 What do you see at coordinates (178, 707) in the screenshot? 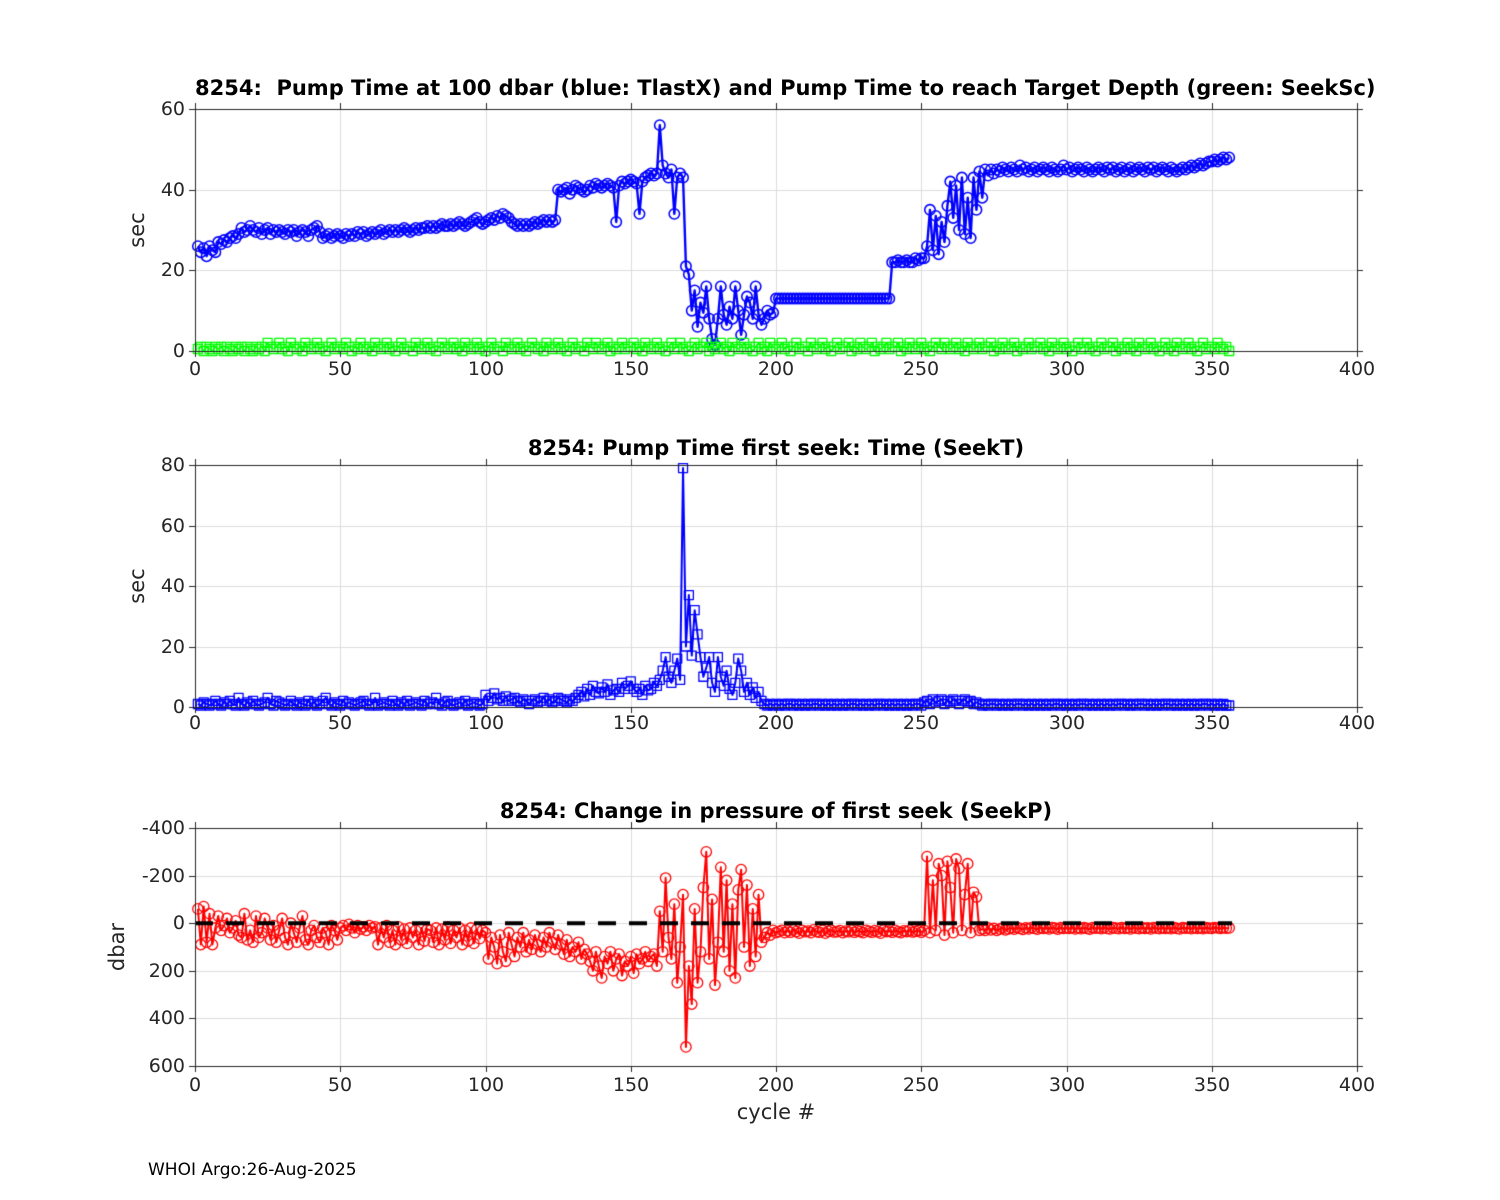
I see `plot2-y-tick-0: 0` at bounding box center [178, 707].